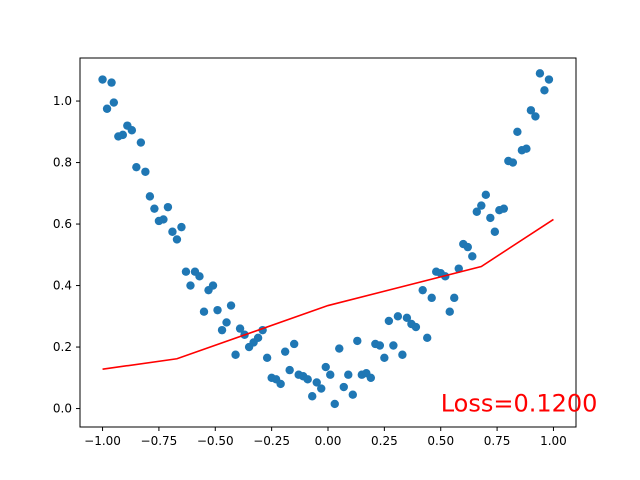  I want to click on x-tick-label: 0.50, so click(440, 441).